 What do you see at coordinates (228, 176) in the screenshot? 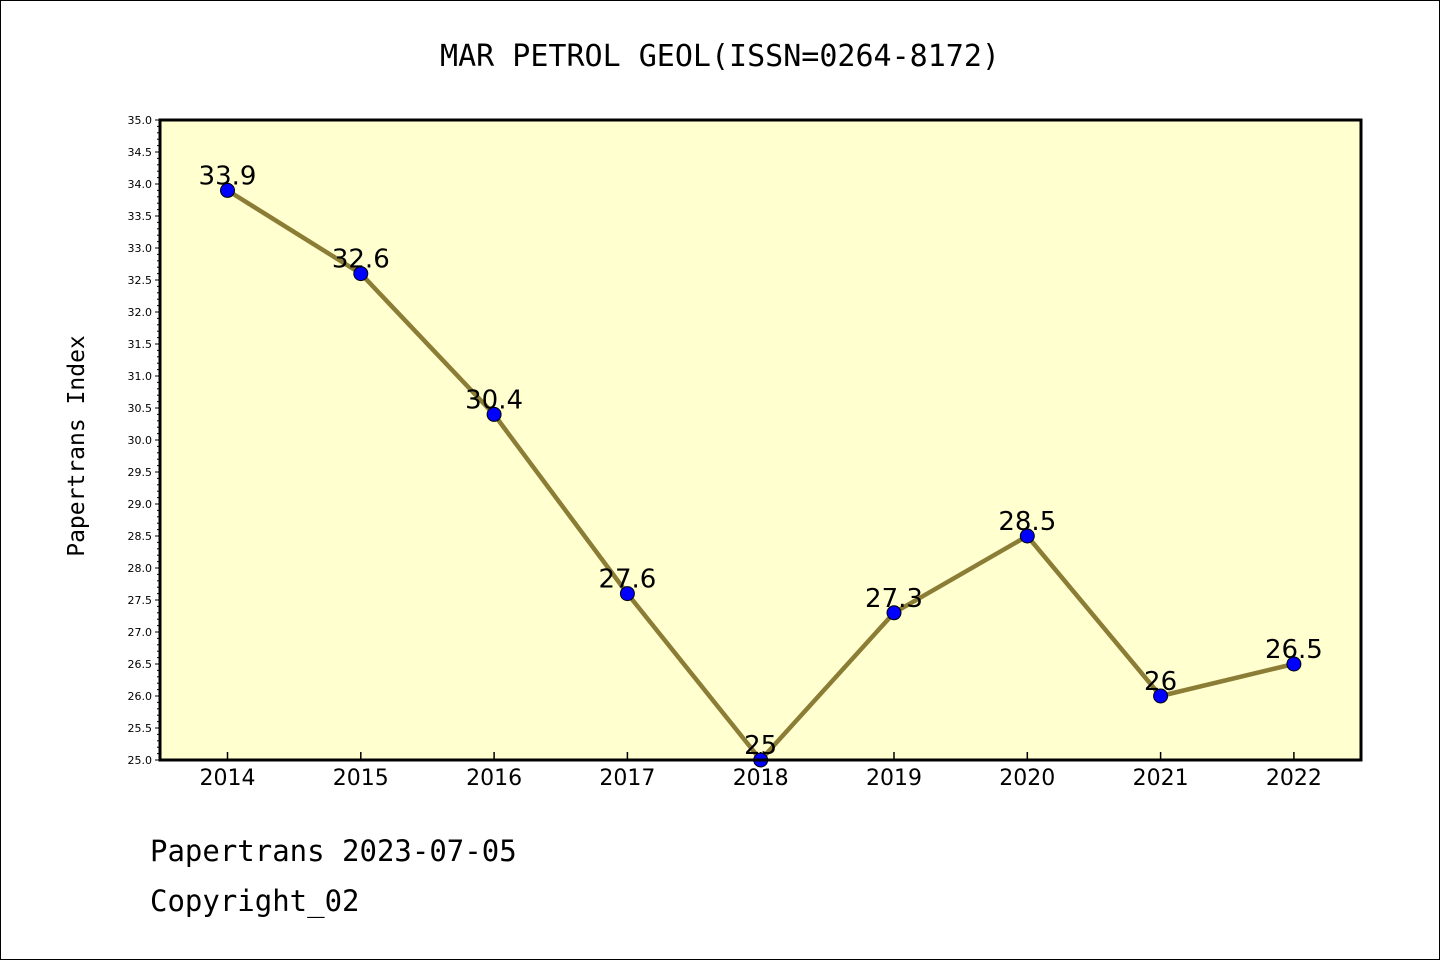
I see `data-label: 33.9` at bounding box center [228, 176].